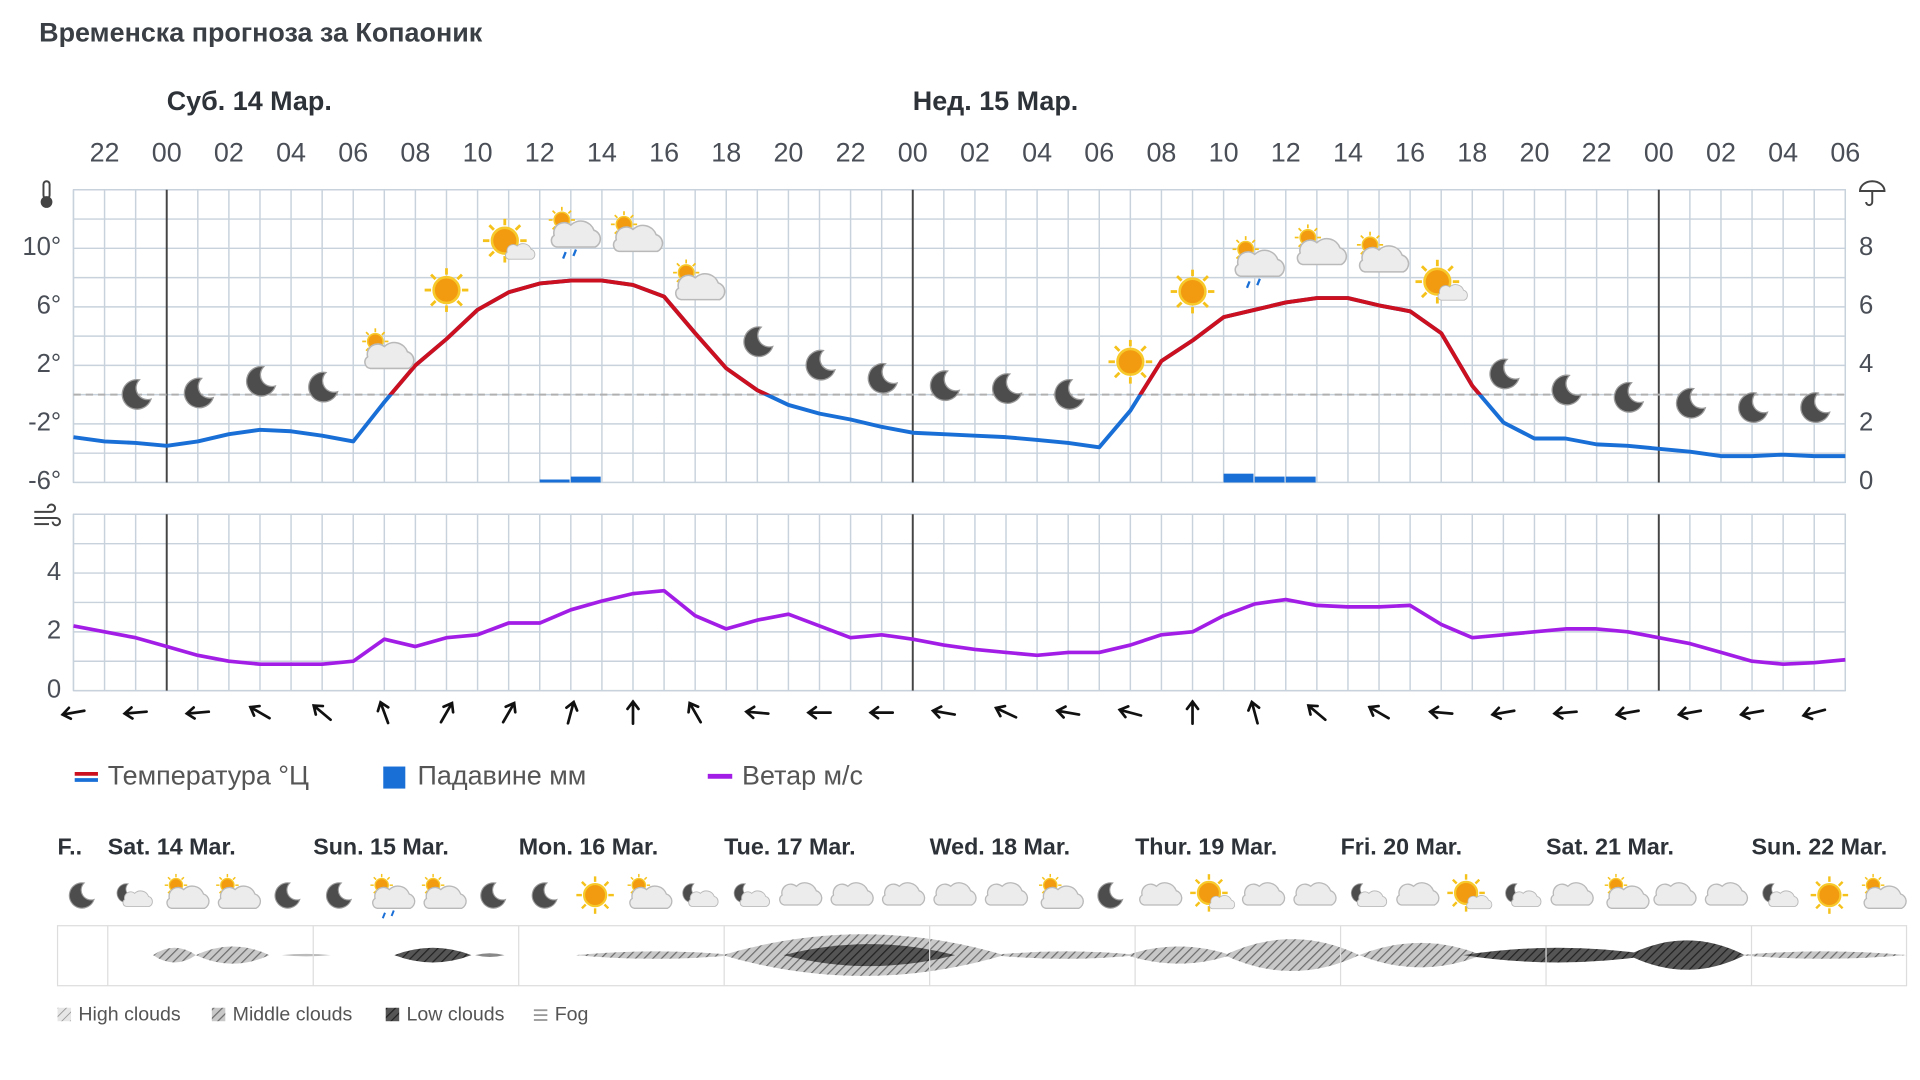  What do you see at coordinates (49, 306) in the screenshot?
I see `y-tick-label: 6°` at bounding box center [49, 306].